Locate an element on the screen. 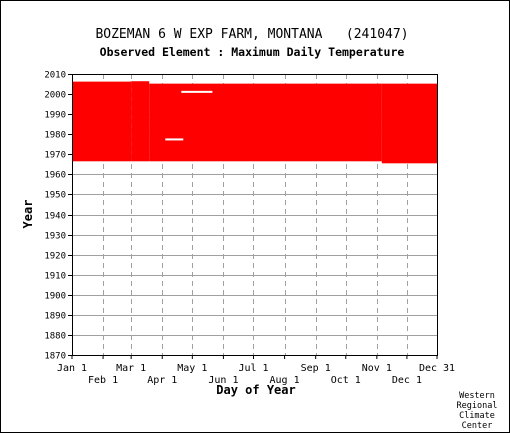  y-tick-label: 1930 is located at coordinates (55, 237).